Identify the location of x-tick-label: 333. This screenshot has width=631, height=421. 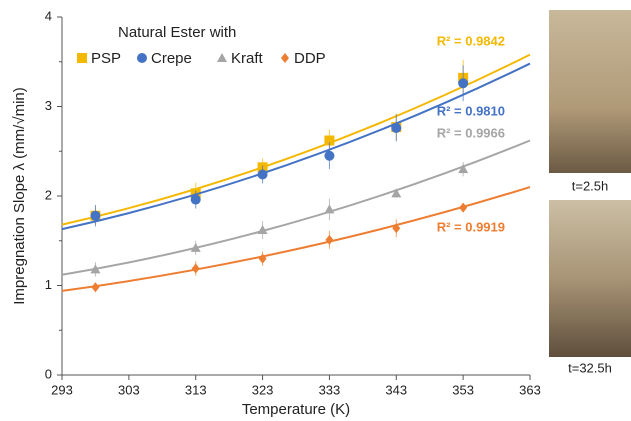
(330, 389).